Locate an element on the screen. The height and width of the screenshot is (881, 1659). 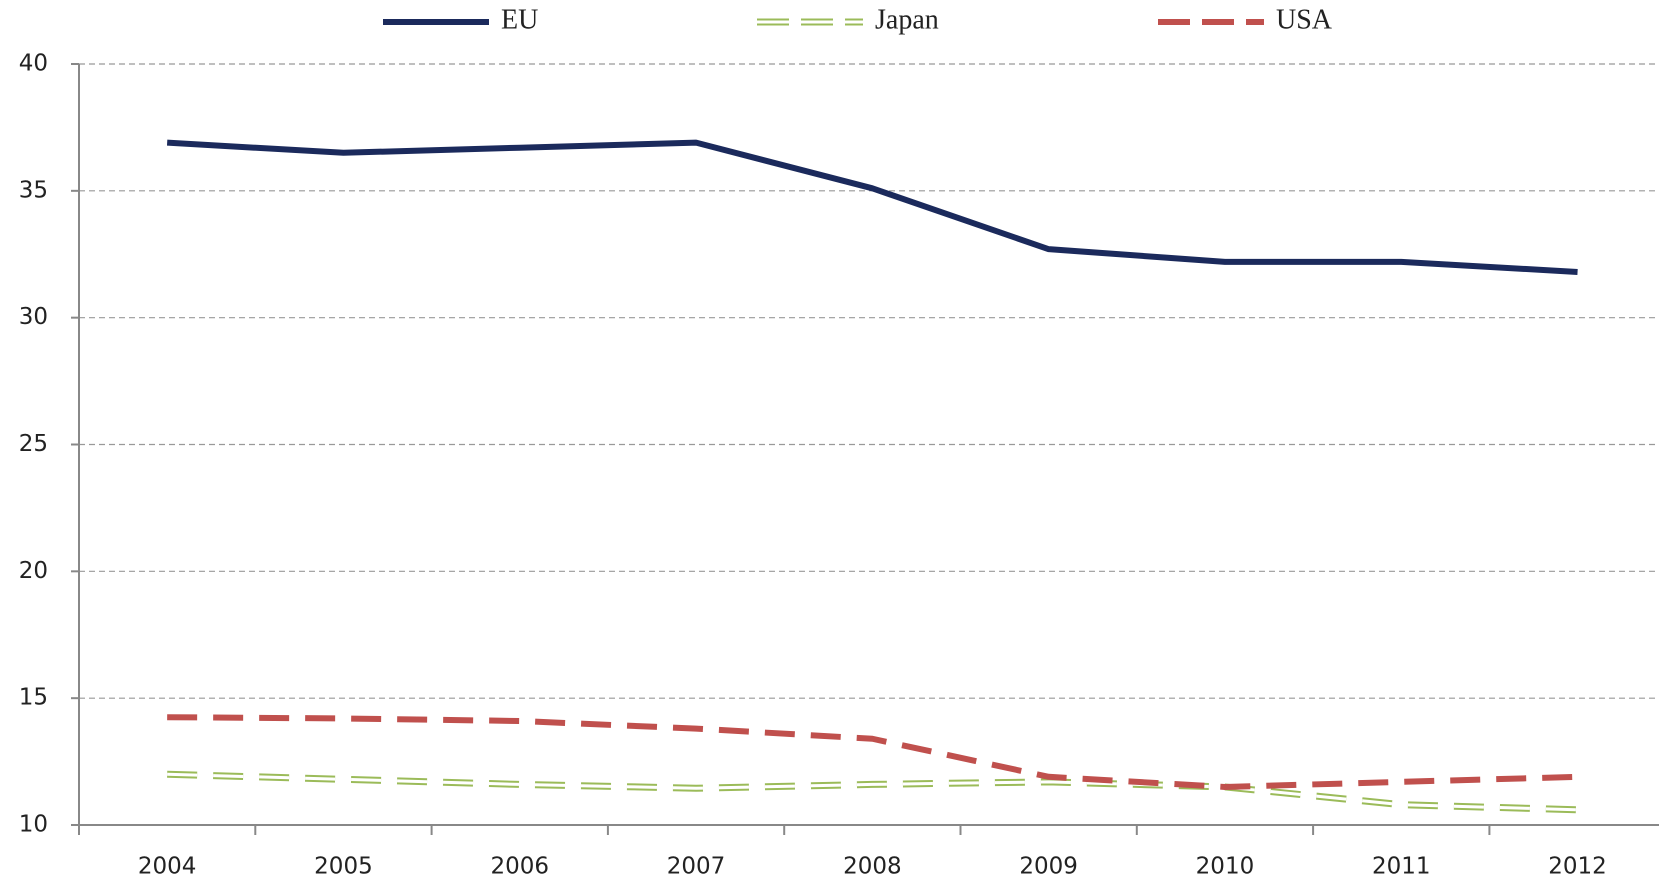
x-tick-label: 2005 is located at coordinates (343, 867).